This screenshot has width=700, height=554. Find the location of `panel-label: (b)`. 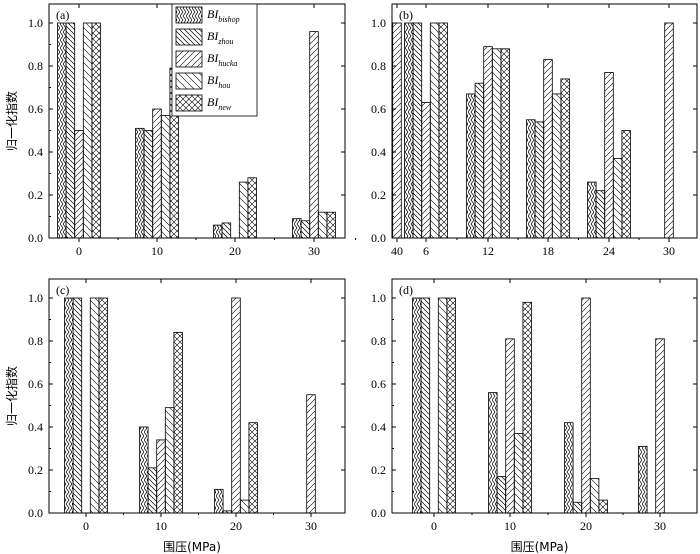

panel-label: (b) is located at coordinates (406, 15).